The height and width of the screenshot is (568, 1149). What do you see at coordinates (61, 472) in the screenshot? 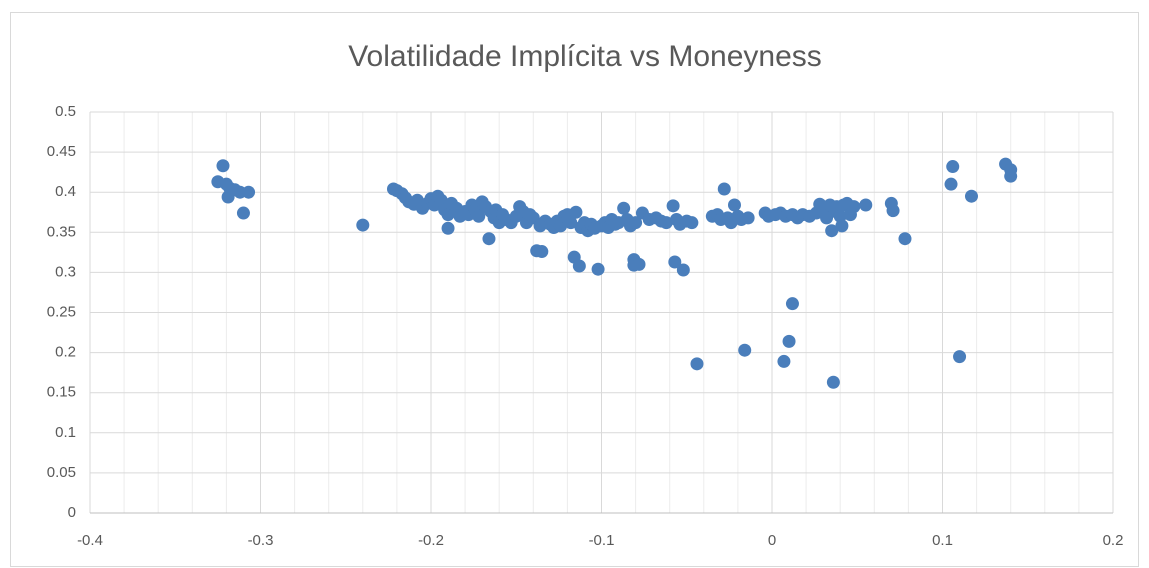
I see `y-tick-label: 0.05` at bounding box center [61, 472].